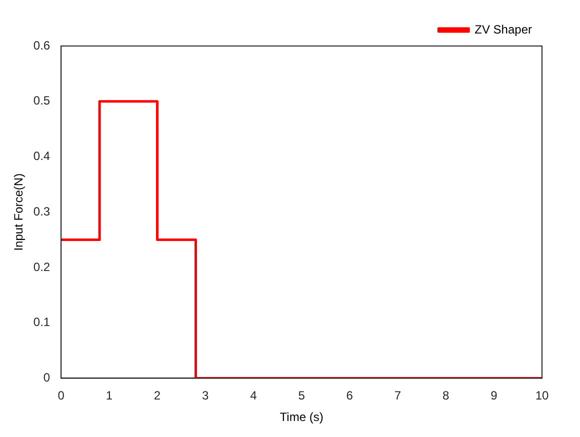 The image size is (580, 437). What do you see at coordinates (46, 377) in the screenshot?
I see `y-tick-label: 0` at bounding box center [46, 377].